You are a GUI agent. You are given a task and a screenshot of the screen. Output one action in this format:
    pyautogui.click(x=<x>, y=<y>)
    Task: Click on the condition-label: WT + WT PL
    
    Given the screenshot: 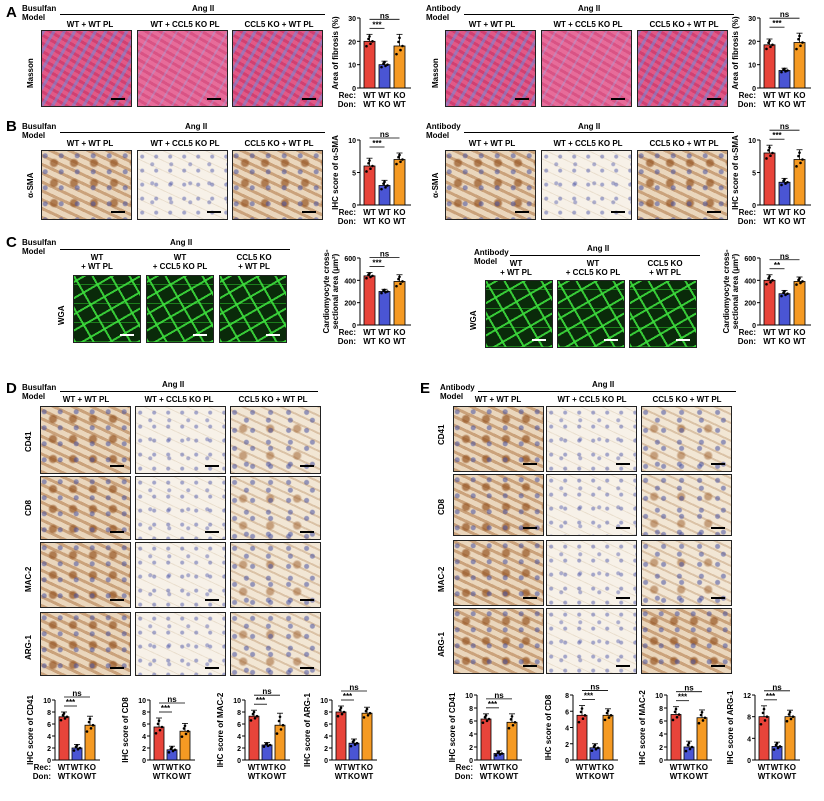 What is the action you would take?
    pyautogui.click(x=90, y=143)
    